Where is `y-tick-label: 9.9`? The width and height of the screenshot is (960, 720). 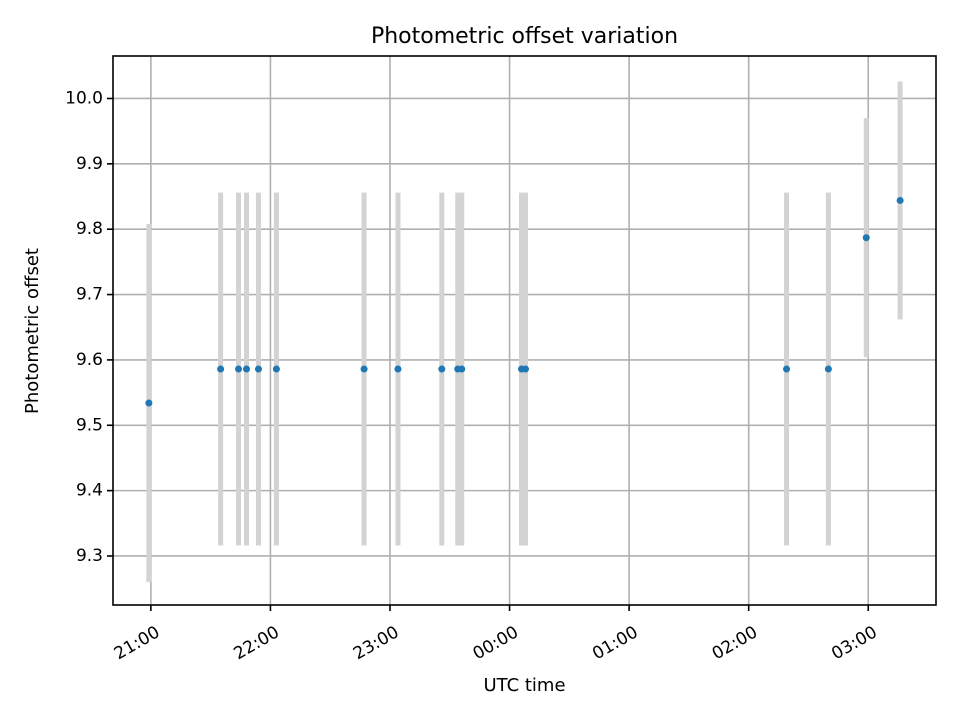
y-tick-label: 9.9 is located at coordinates (89, 164).